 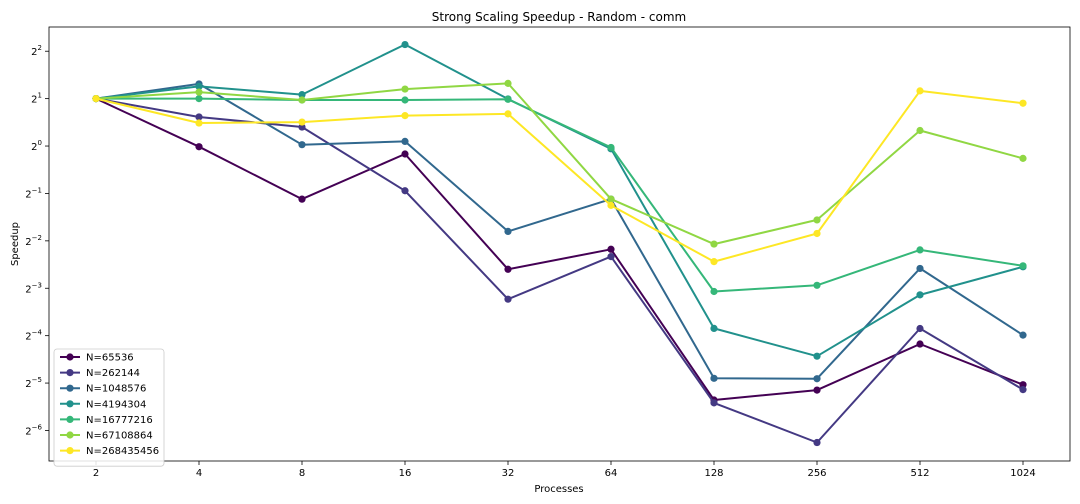 I want to click on y-tick-exponent: 2, so click(x=40, y=48).